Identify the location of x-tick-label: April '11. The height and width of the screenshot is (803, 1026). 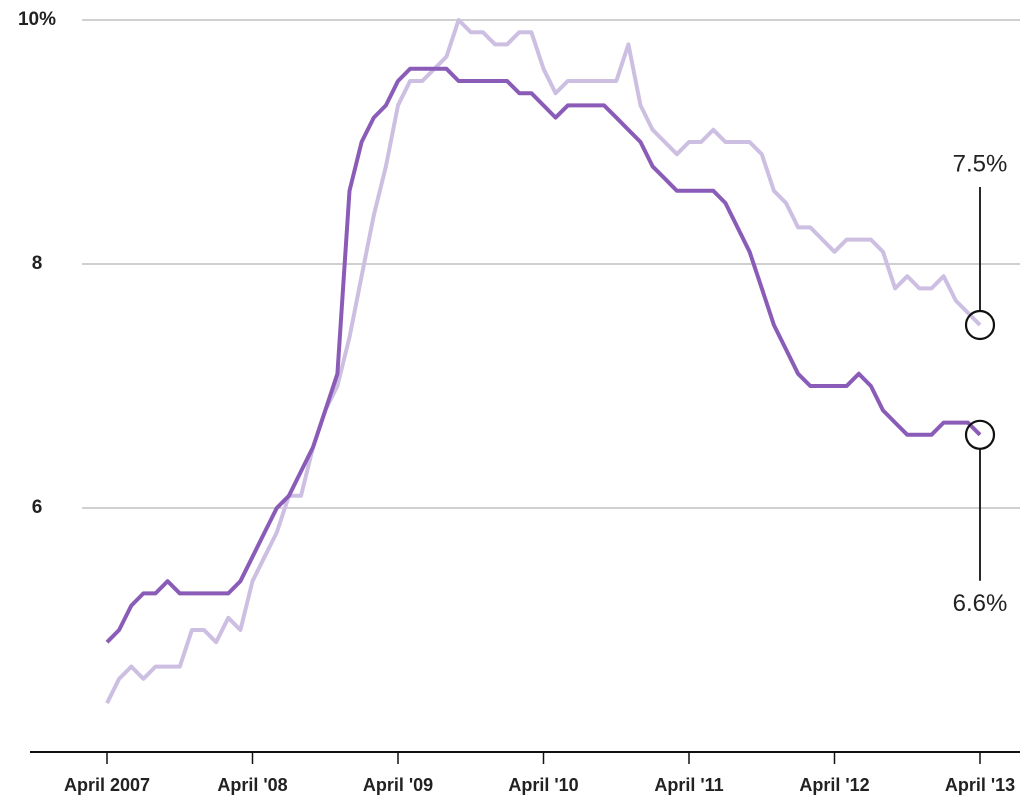
(688, 785).